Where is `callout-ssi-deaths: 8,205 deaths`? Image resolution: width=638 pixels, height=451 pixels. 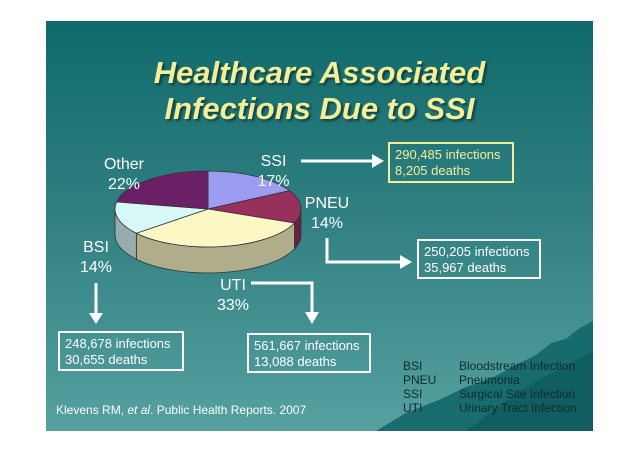 callout-ssi-deaths: 8,205 deaths is located at coordinates (433, 170).